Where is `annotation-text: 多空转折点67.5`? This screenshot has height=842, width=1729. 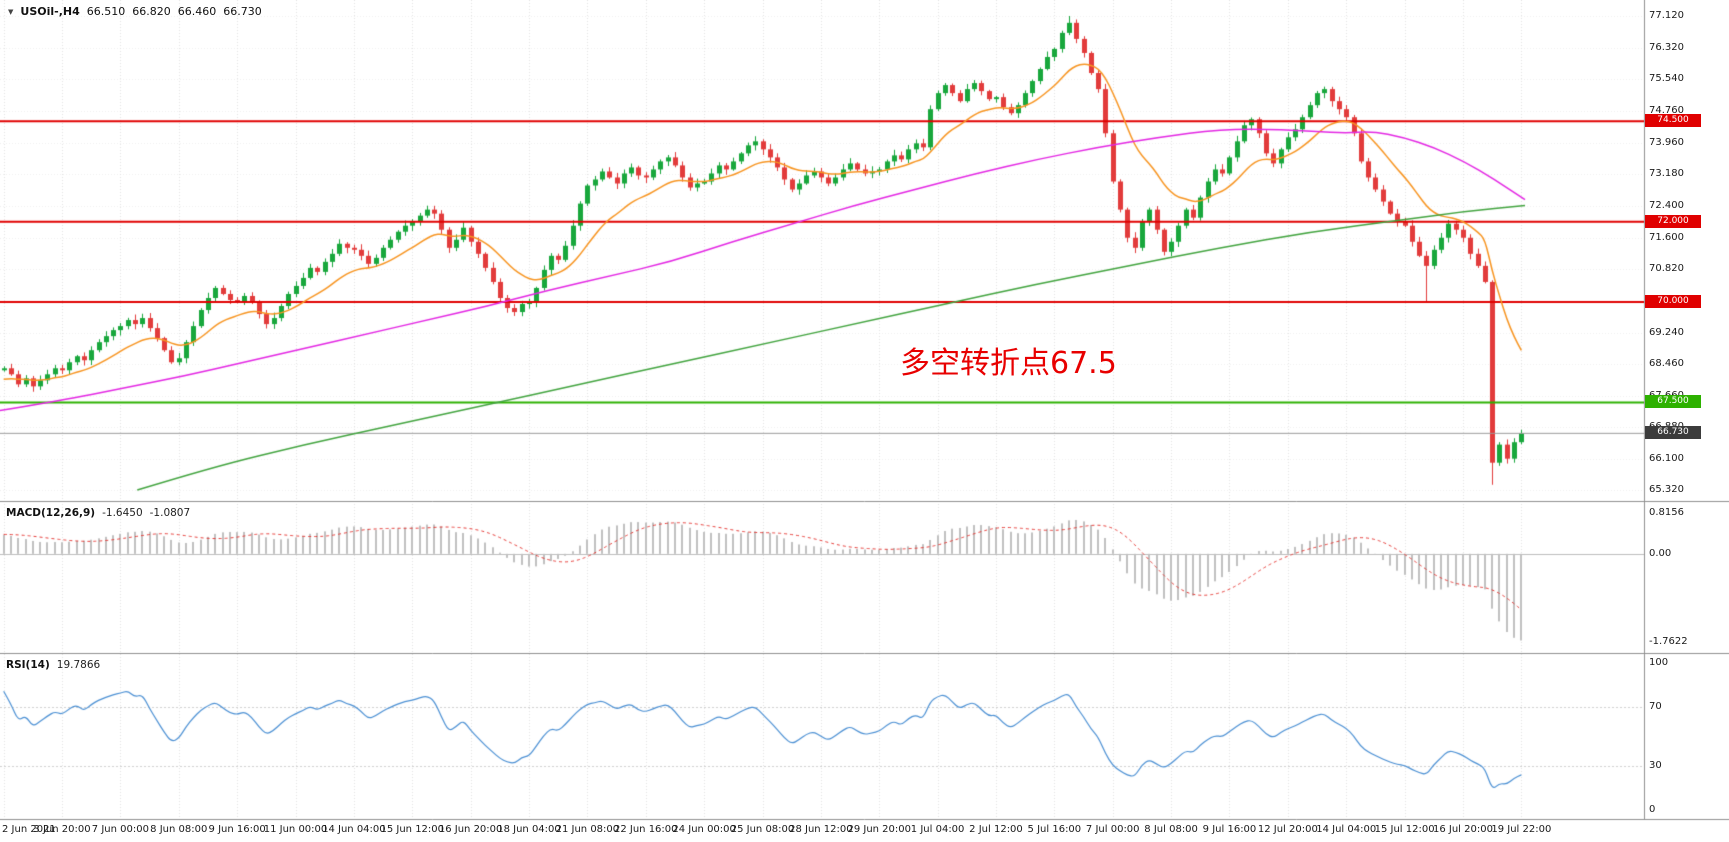
annotation-text: 多空转折点67.5 is located at coordinates (1008, 363).